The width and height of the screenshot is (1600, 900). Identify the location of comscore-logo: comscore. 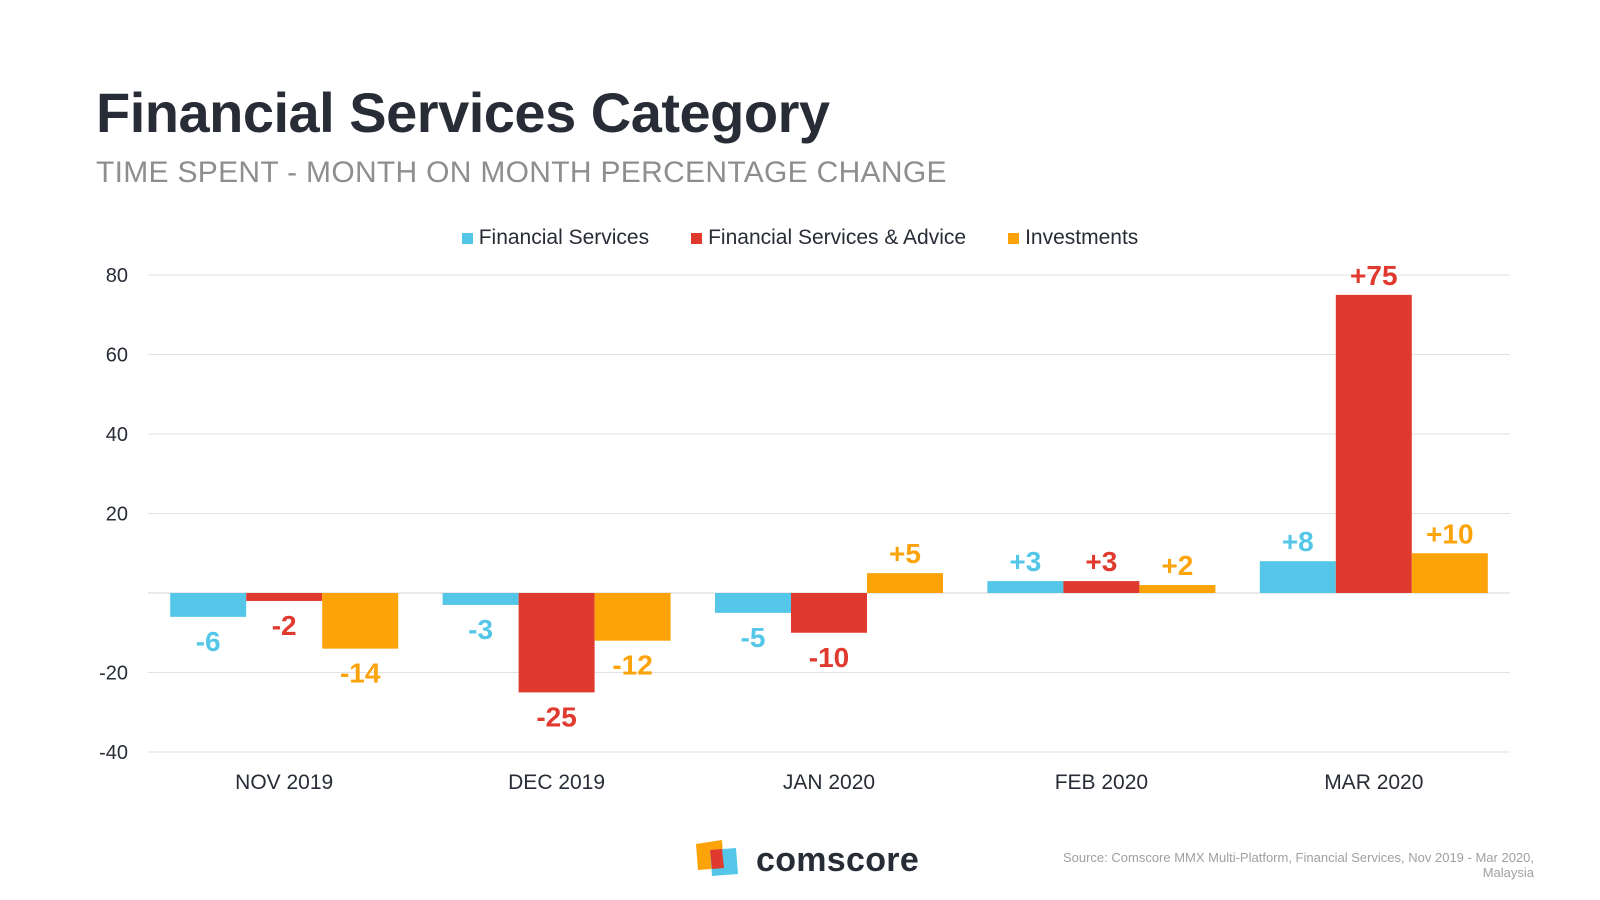
(807, 860).